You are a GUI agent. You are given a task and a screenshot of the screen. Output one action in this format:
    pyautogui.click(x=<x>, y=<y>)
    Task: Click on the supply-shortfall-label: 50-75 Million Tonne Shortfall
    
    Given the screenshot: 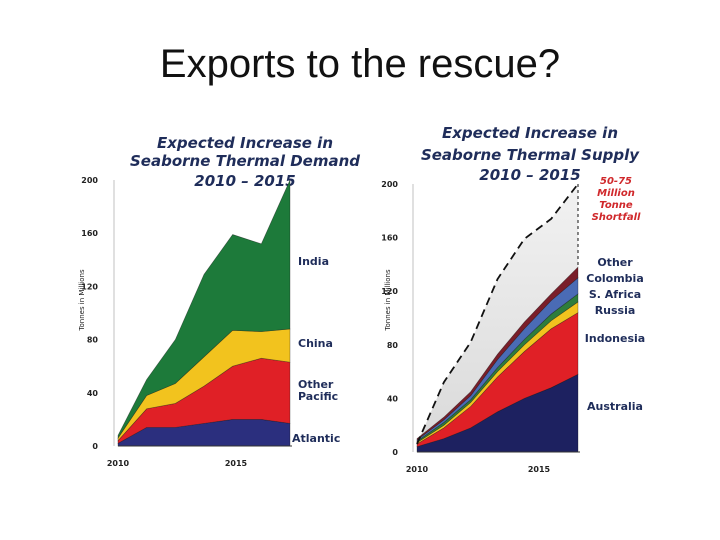 What is the action you would take?
    pyautogui.click(x=616, y=199)
    